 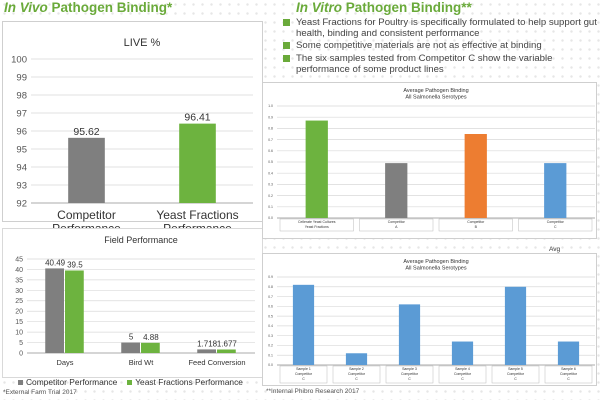 I want to click on data-label: 4.88, so click(x=151, y=337).